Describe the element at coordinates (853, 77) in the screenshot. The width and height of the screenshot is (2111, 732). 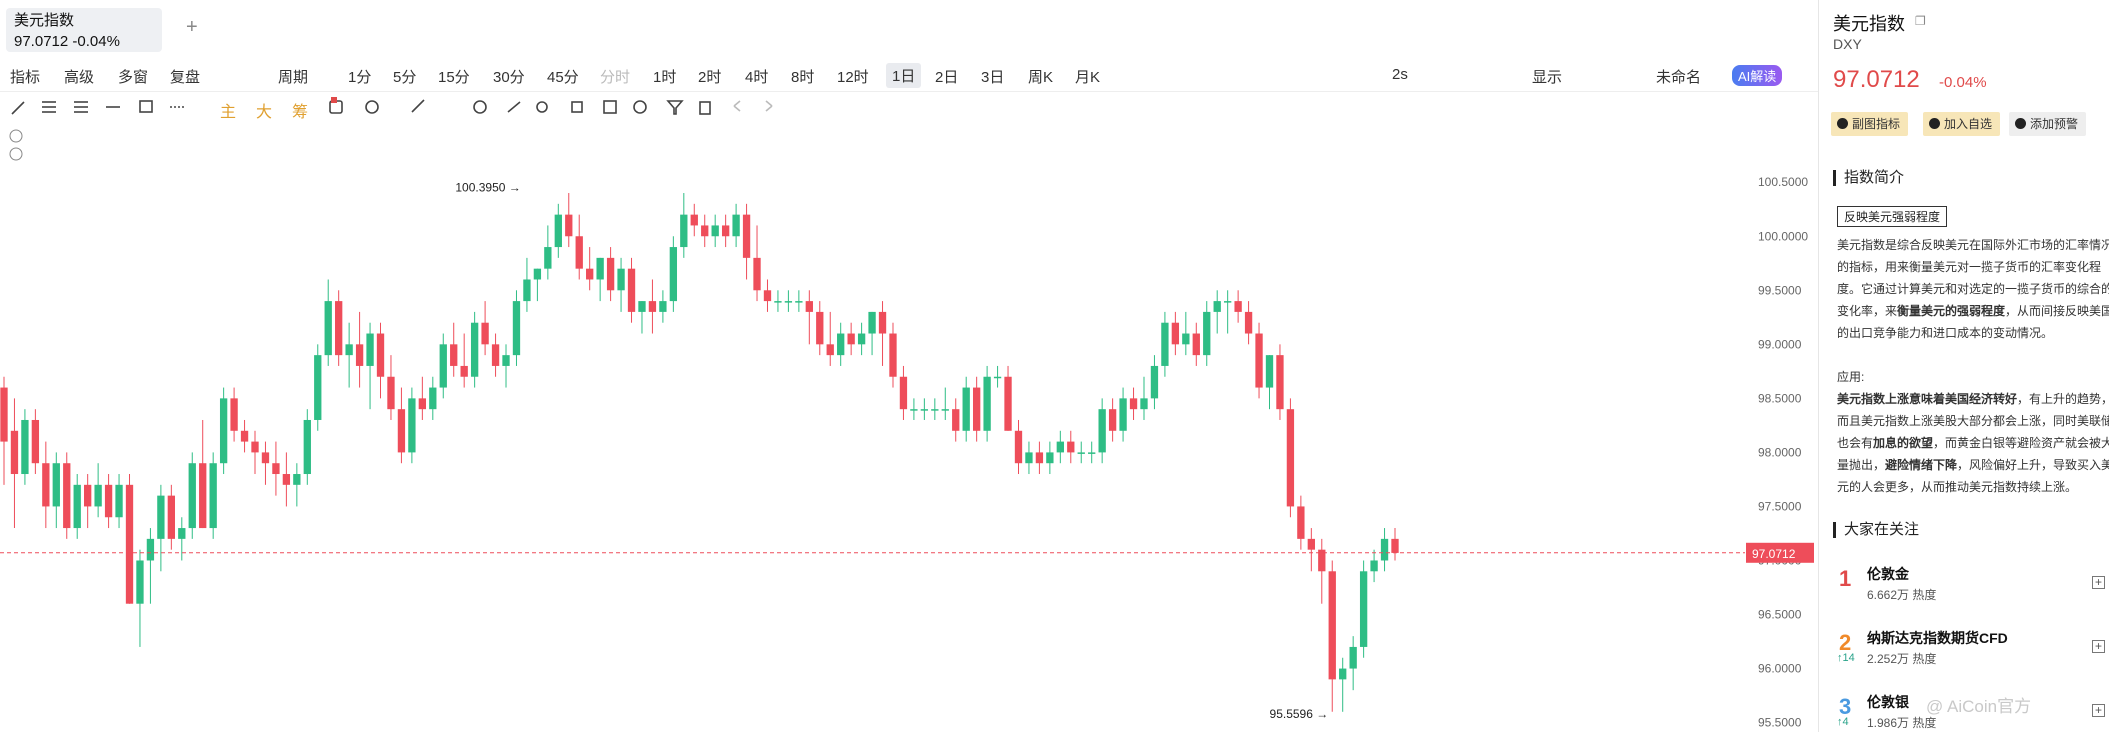
I see `toolbar-item-16: 12时` at that location.